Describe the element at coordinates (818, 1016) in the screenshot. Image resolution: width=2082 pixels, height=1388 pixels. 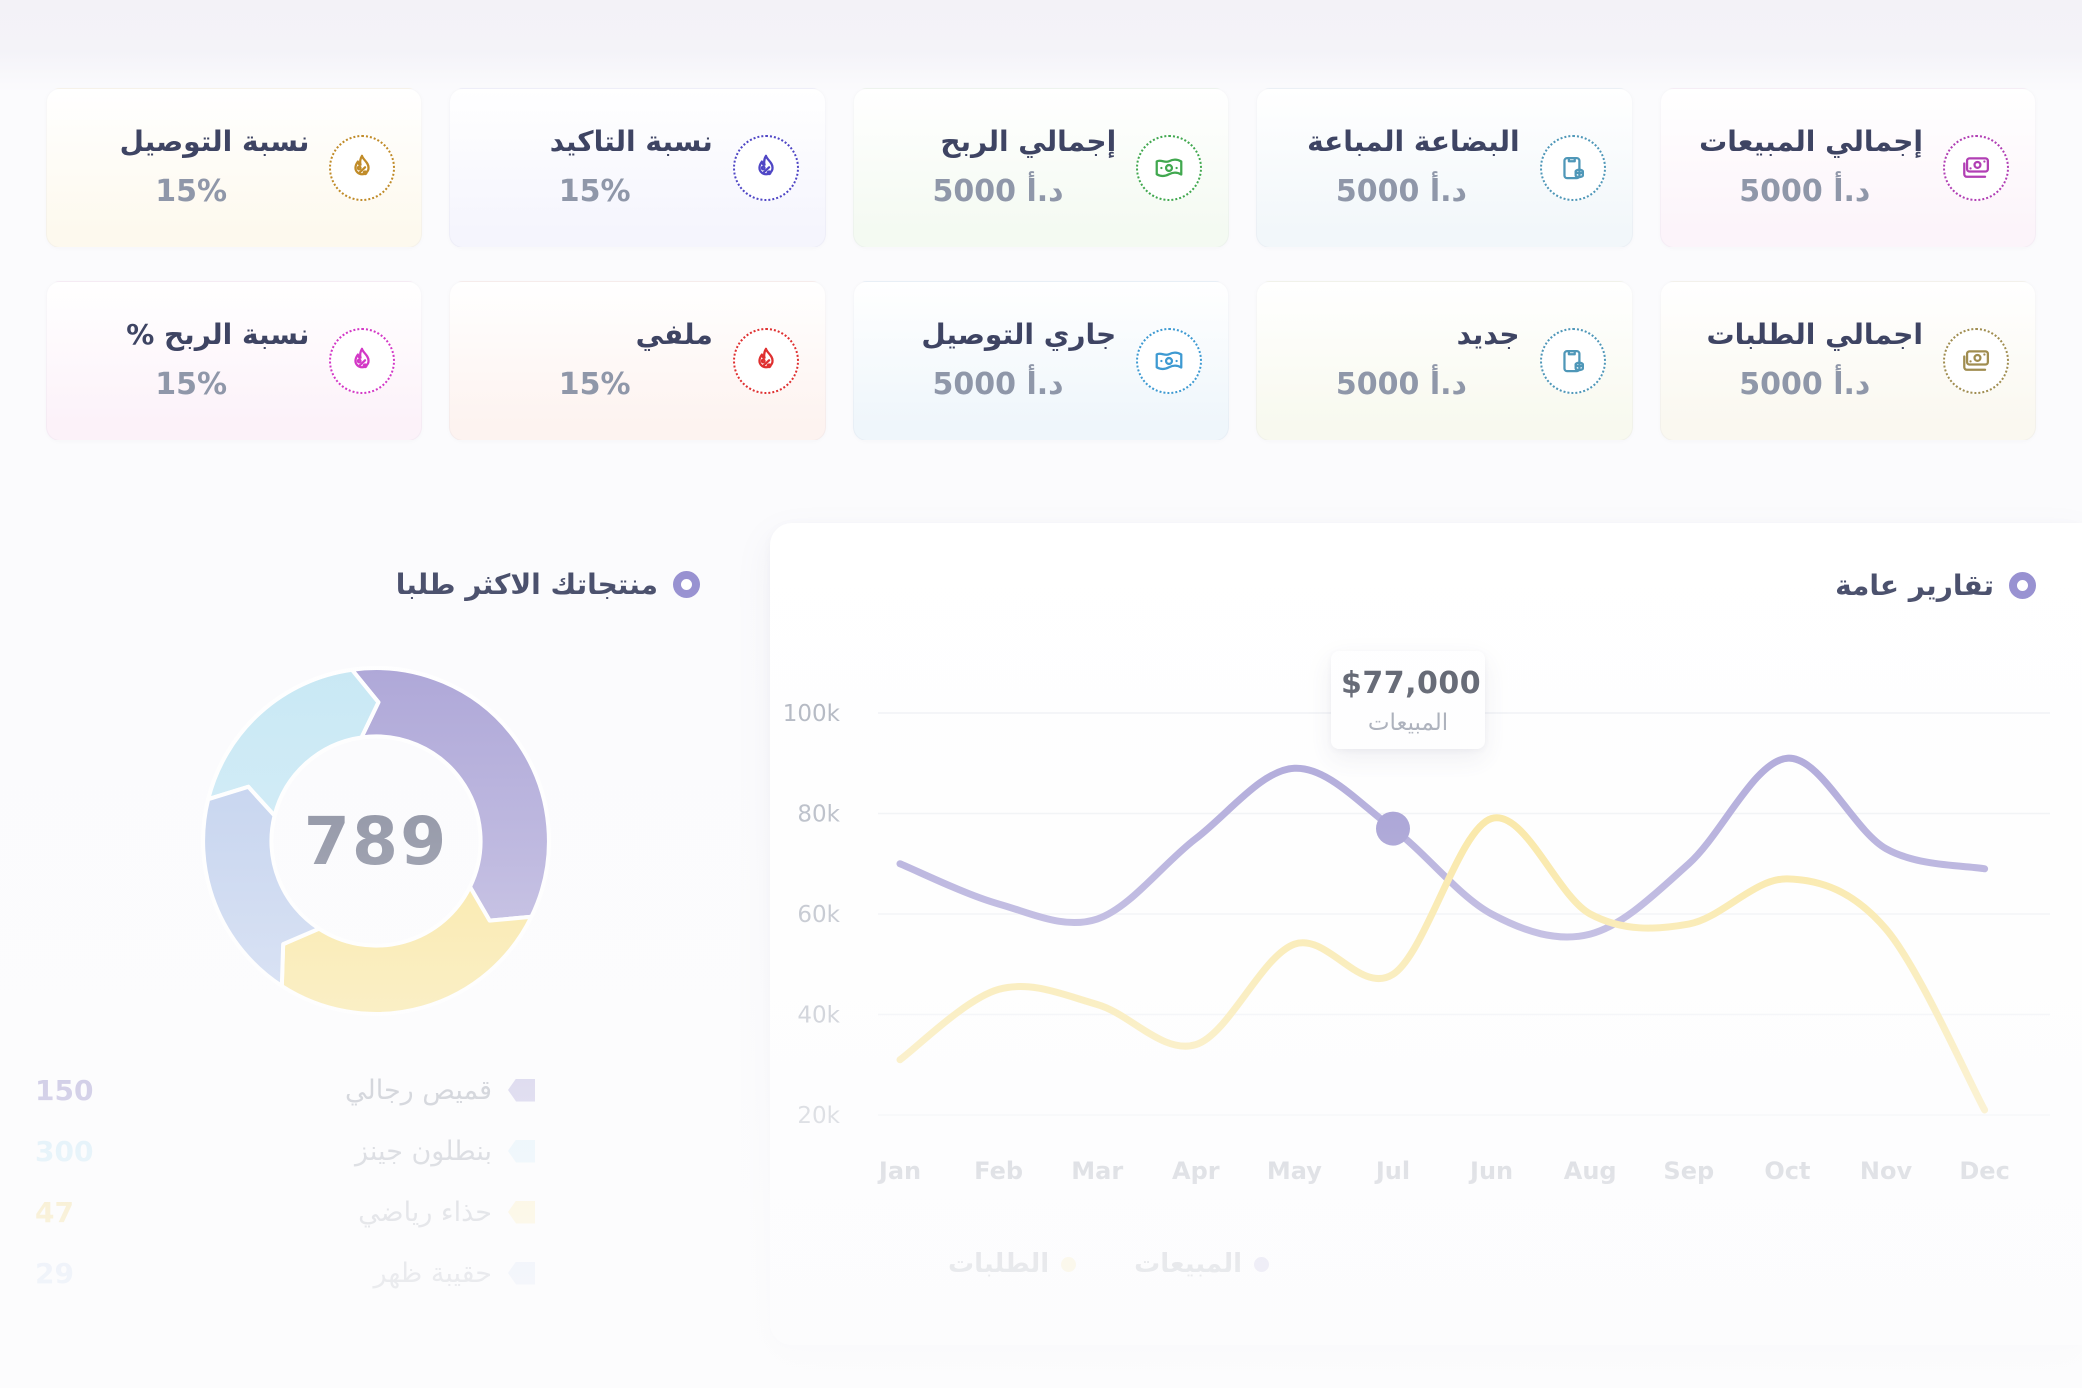
I see `y-axis-tick: 40k` at that location.